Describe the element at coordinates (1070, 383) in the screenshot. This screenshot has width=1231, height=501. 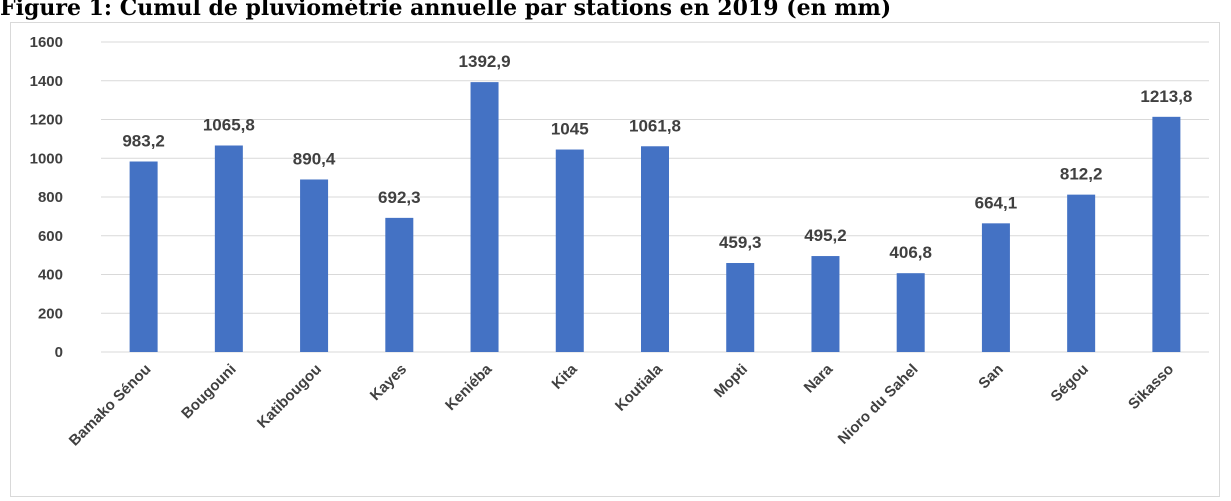
I see `x-tick-label: Ségou` at that location.